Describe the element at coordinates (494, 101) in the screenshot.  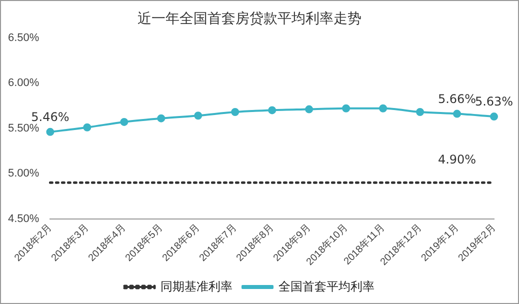
I see `data-label: 5.63%` at that location.